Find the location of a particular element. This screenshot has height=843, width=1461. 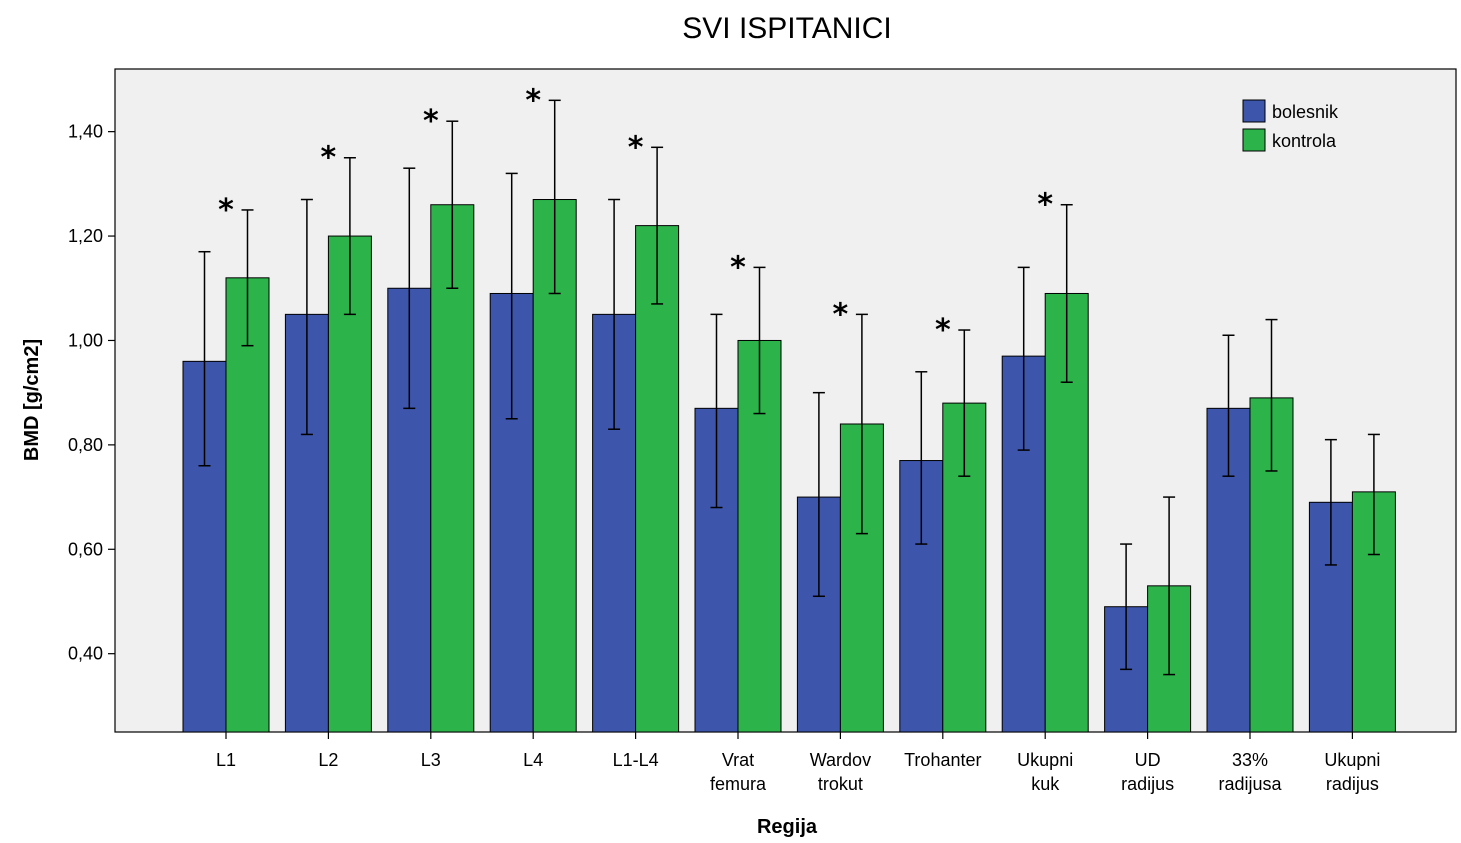

x-tick-label: L4 is located at coordinates (533, 760).